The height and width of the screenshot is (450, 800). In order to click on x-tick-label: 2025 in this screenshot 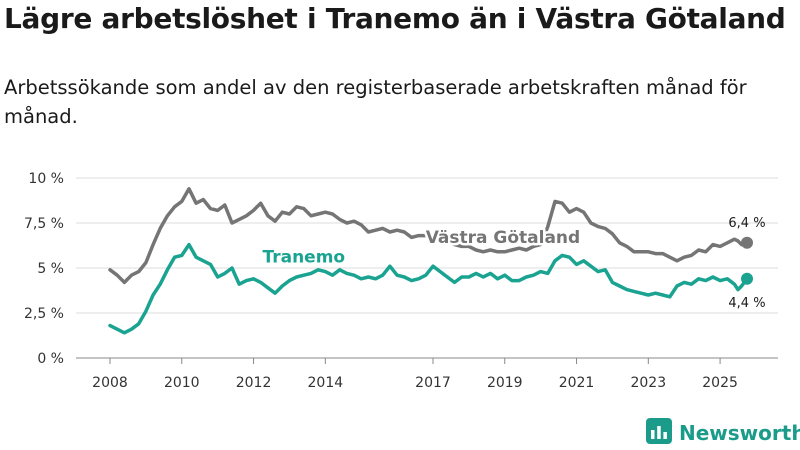, I will do `click(720, 383)`.